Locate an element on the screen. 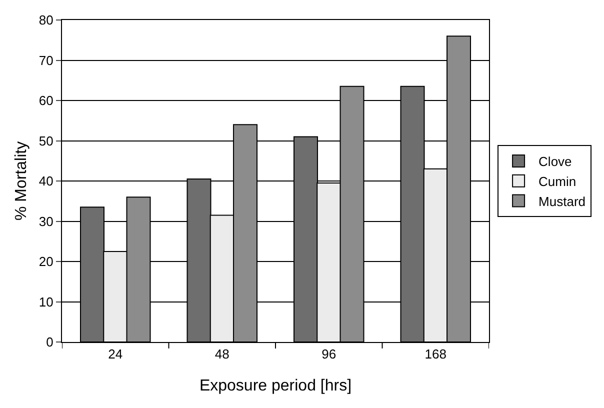 The image size is (604, 408). legend-label: Mustard is located at coordinates (562, 201).